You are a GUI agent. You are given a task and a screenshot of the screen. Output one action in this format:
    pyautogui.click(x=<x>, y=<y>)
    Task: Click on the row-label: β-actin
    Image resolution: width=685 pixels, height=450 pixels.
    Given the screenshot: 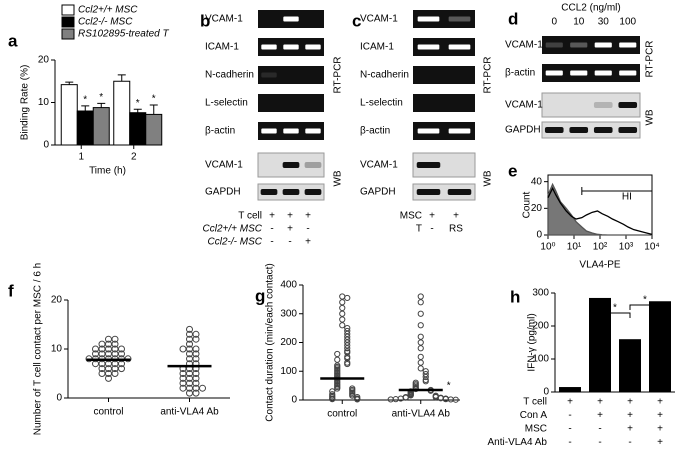 What is the action you would take?
    pyautogui.click(x=520, y=73)
    